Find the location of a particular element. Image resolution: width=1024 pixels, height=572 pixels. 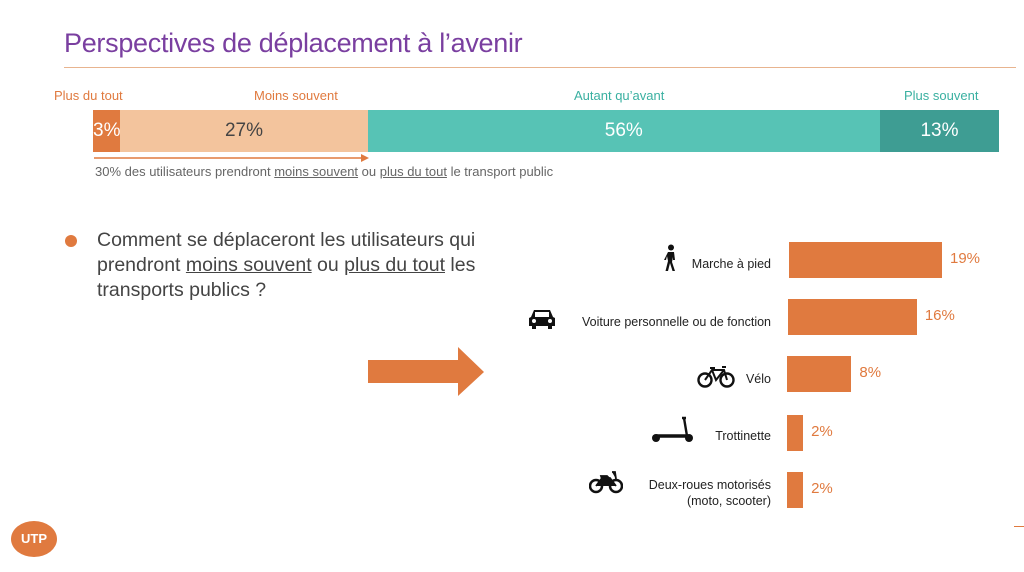

category-label-line: Voiture personnelle ou de fonction is located at coordinates (676, 322).